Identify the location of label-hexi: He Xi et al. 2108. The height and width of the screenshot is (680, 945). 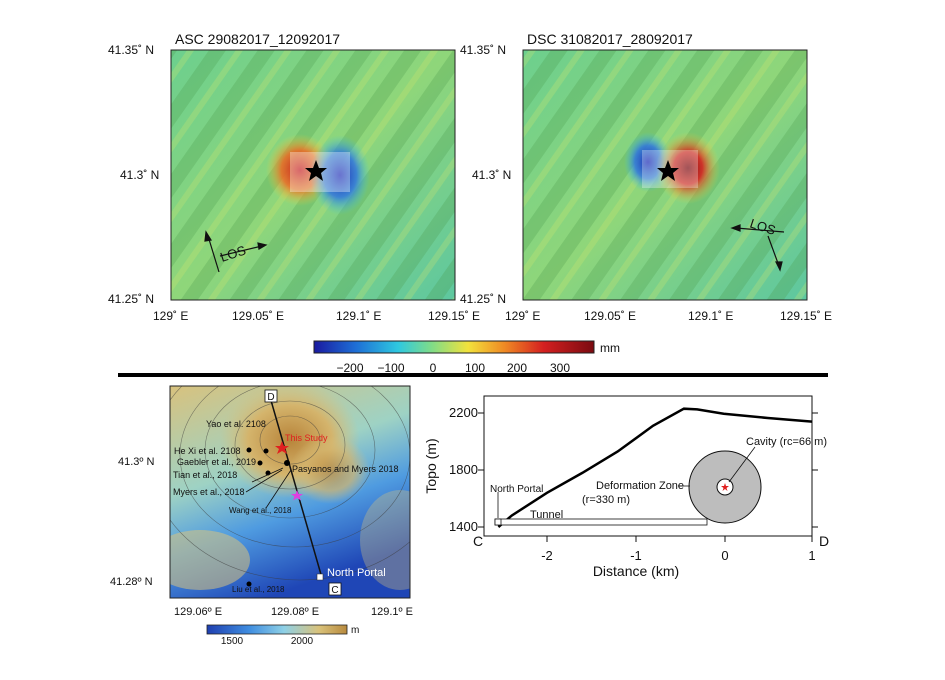
(207, 451).